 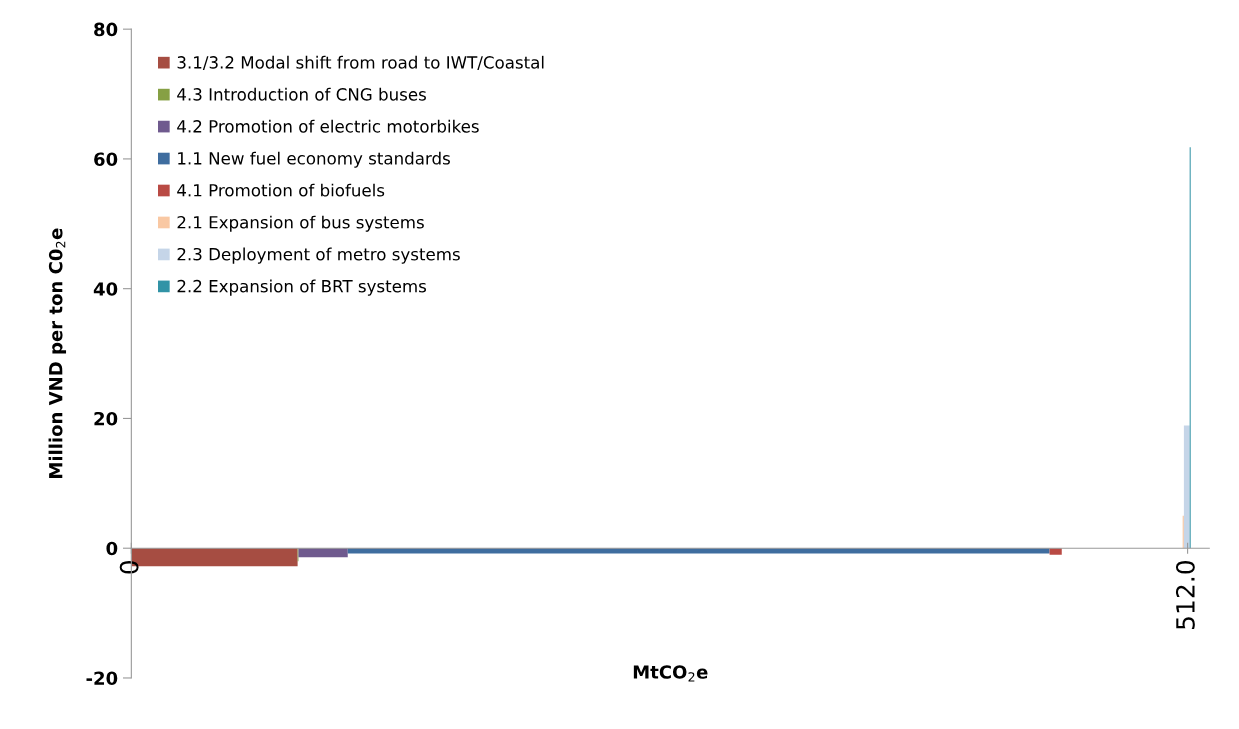 I want to click on legend-label: 4.1 Promotion of biofuels, so click(x=281, y=190).